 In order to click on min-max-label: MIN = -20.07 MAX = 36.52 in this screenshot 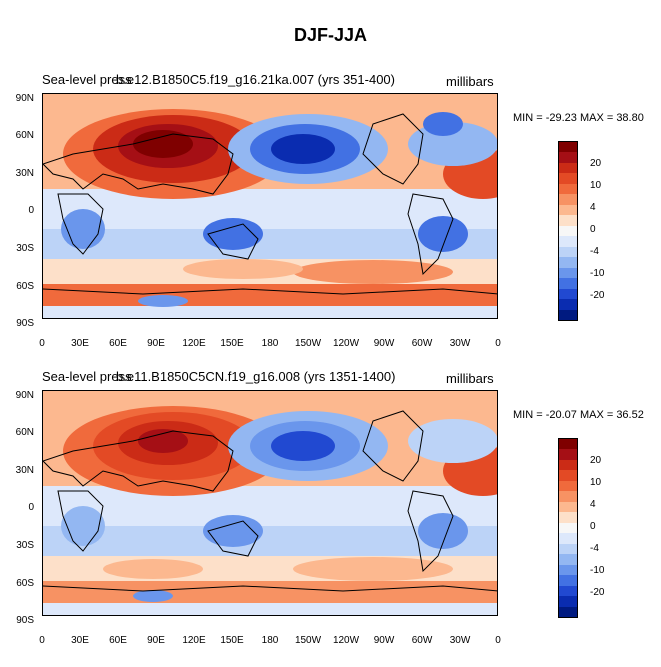, I will do `click(578, 415)`.